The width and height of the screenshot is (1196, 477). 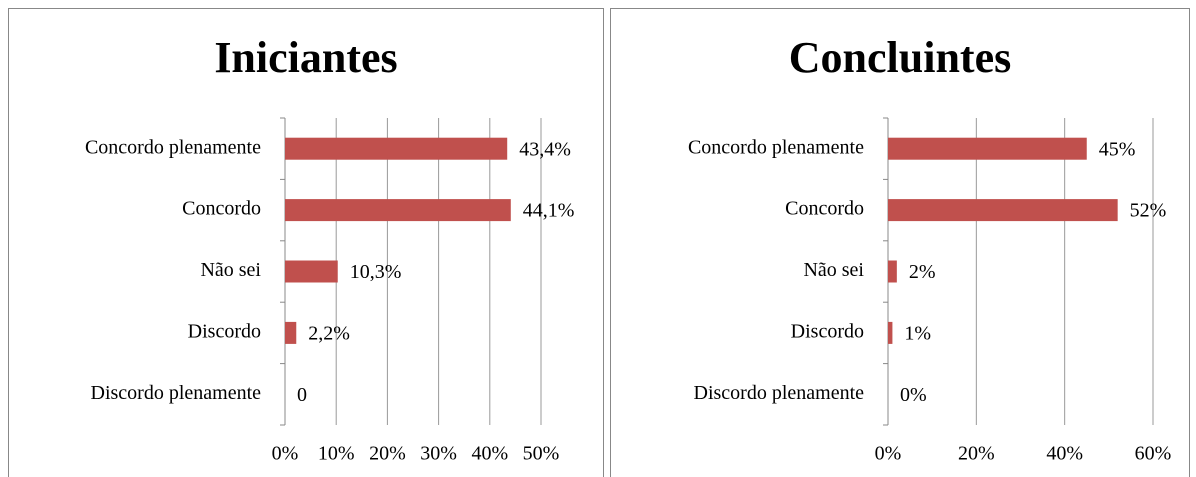 I want to click on value-label: 2%, so click(x=922, y=272).